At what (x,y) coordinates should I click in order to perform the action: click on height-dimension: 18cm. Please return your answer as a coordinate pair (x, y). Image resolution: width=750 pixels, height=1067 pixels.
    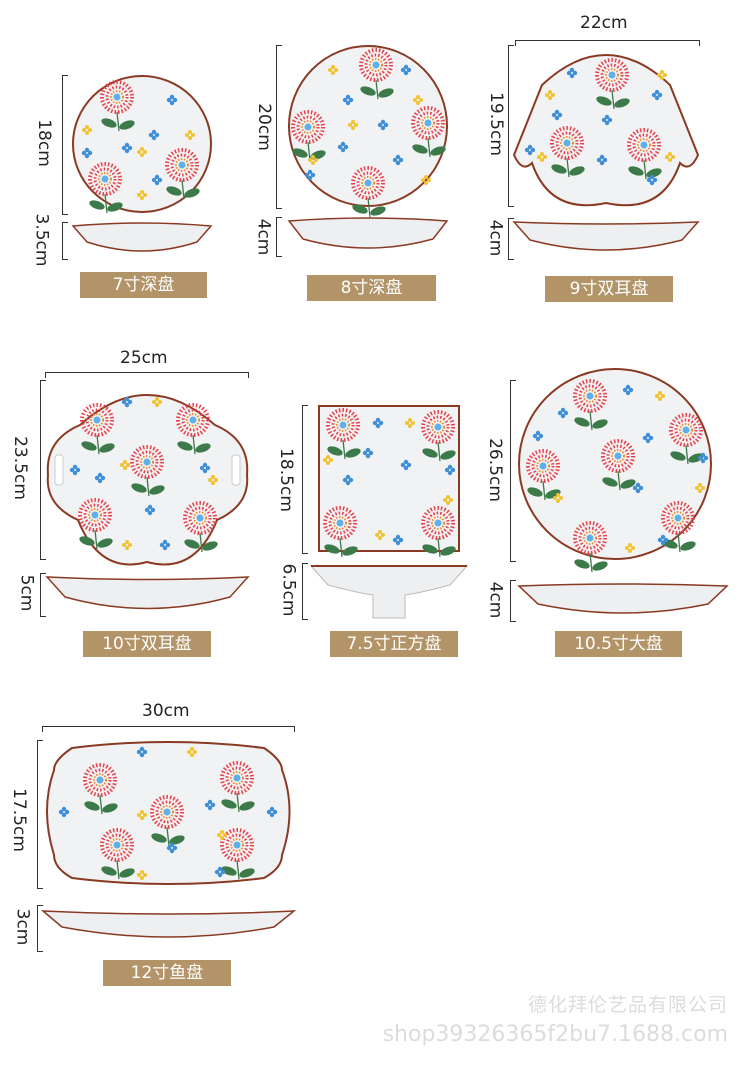
    Looking at the image, I should click on (43, 143).